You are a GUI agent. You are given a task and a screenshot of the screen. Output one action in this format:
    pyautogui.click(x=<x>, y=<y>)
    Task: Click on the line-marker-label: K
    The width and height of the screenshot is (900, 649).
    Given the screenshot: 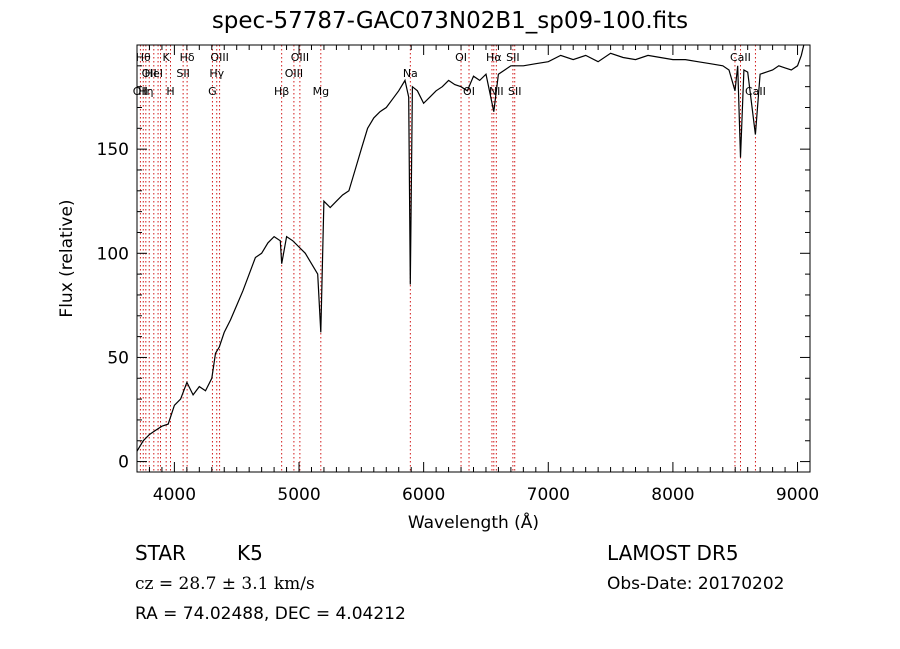 What is the action you would take?
    pyautogui.click(x=167, y=57)
    